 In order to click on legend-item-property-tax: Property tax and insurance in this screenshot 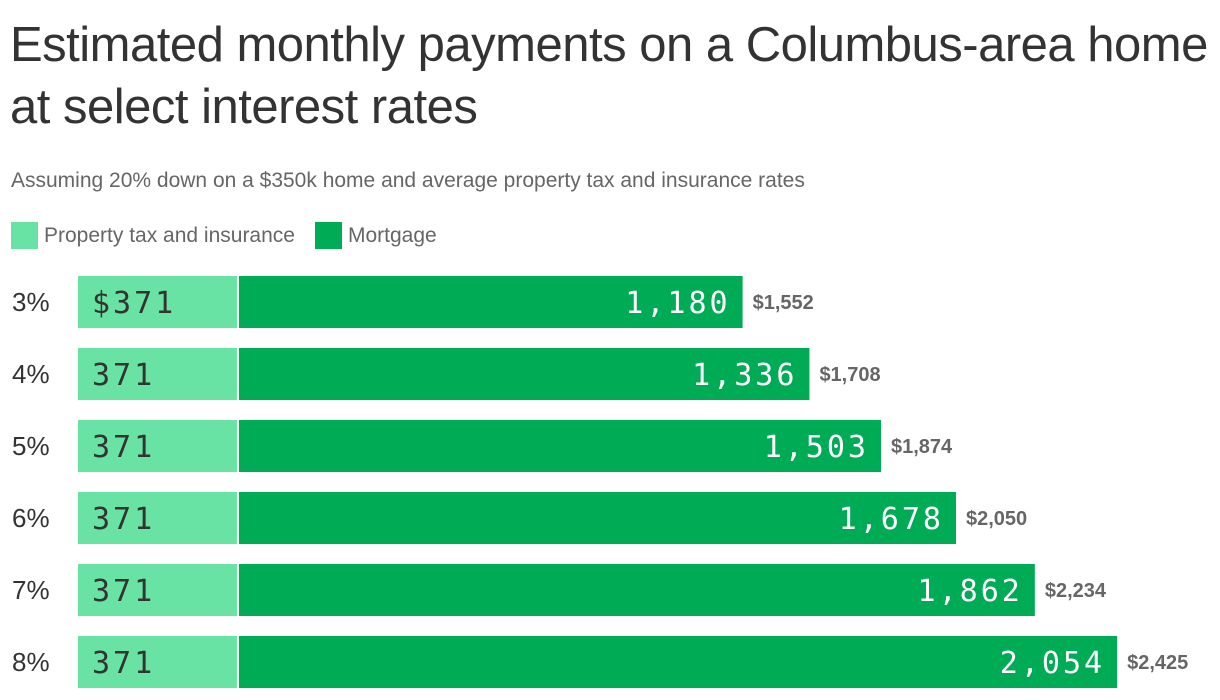, I will do `click(153, 235)`.